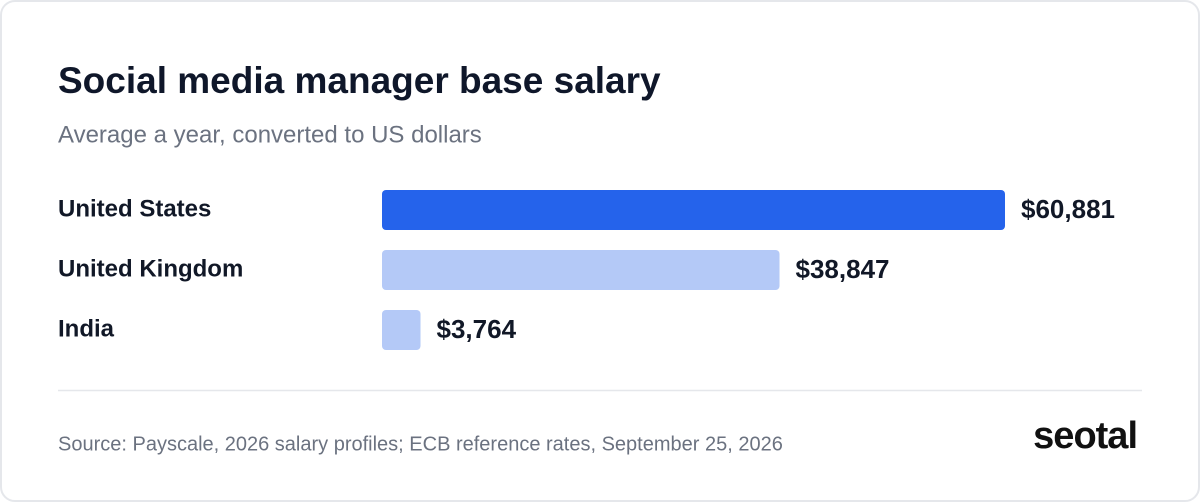 This screenshot has height=502, width=1200. What do you see at coordinates (1085, 436) in the screenshot?
I see `brand-logo: seotal` at bounding box center [1085, 436].